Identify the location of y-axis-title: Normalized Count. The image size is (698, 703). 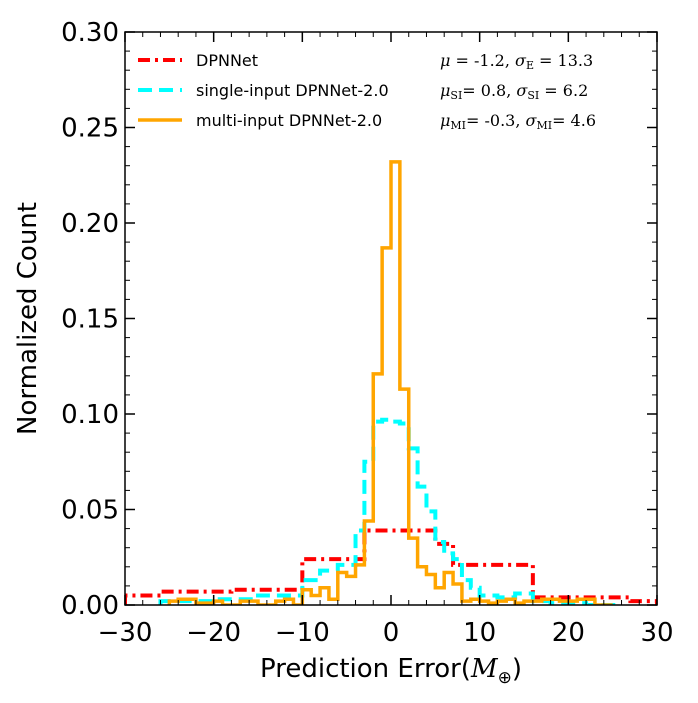
(28, 318).